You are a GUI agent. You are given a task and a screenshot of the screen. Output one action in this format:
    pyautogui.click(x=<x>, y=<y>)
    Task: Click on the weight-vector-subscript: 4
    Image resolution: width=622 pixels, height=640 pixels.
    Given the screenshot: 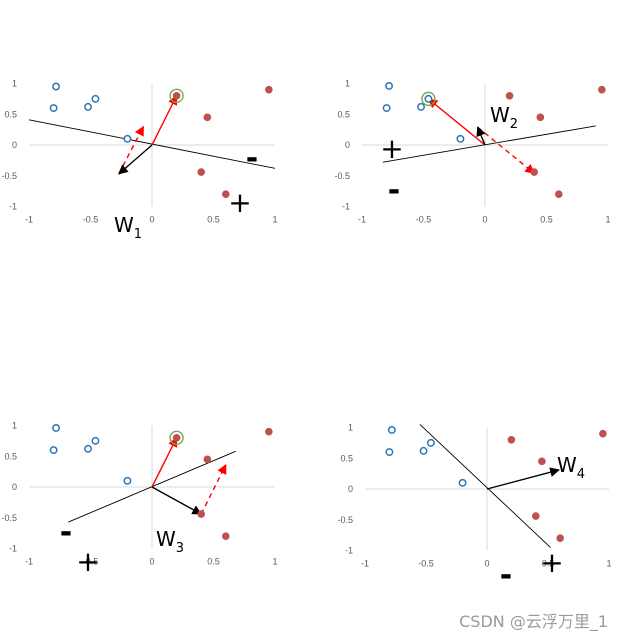 What is the action you would take?
    pyautogui.click(x=581, y=474)
    